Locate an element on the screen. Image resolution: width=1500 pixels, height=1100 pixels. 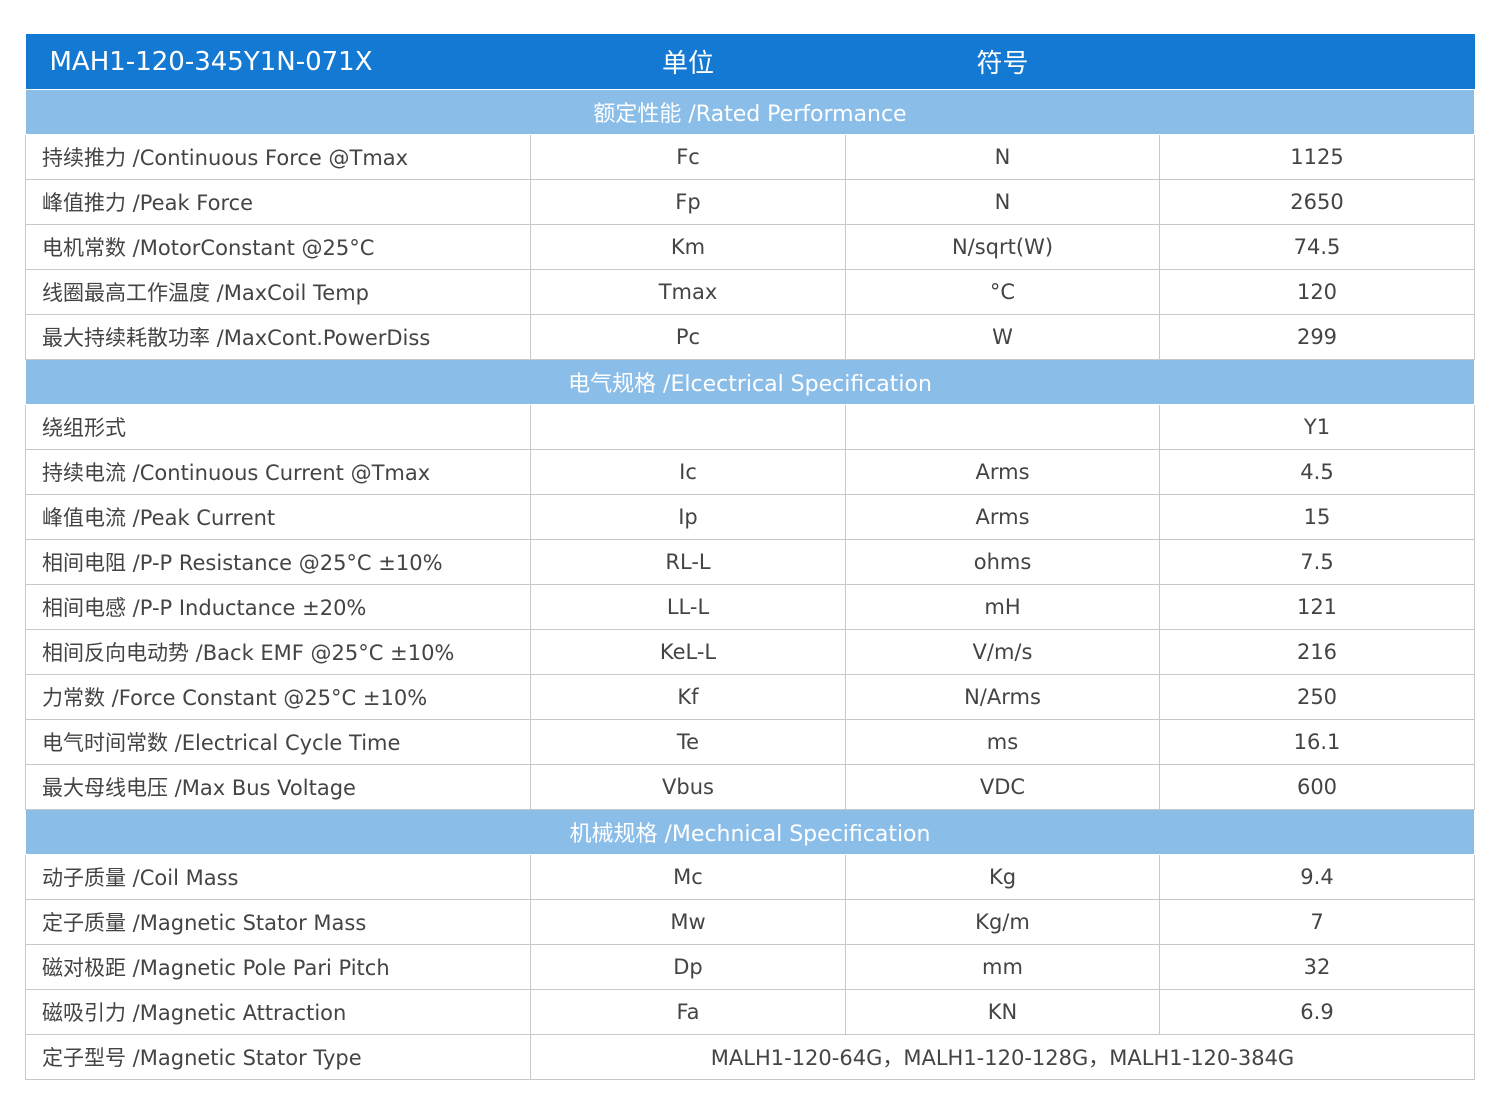
row-label: 绕组形式 is located at coordinates (278, 427).